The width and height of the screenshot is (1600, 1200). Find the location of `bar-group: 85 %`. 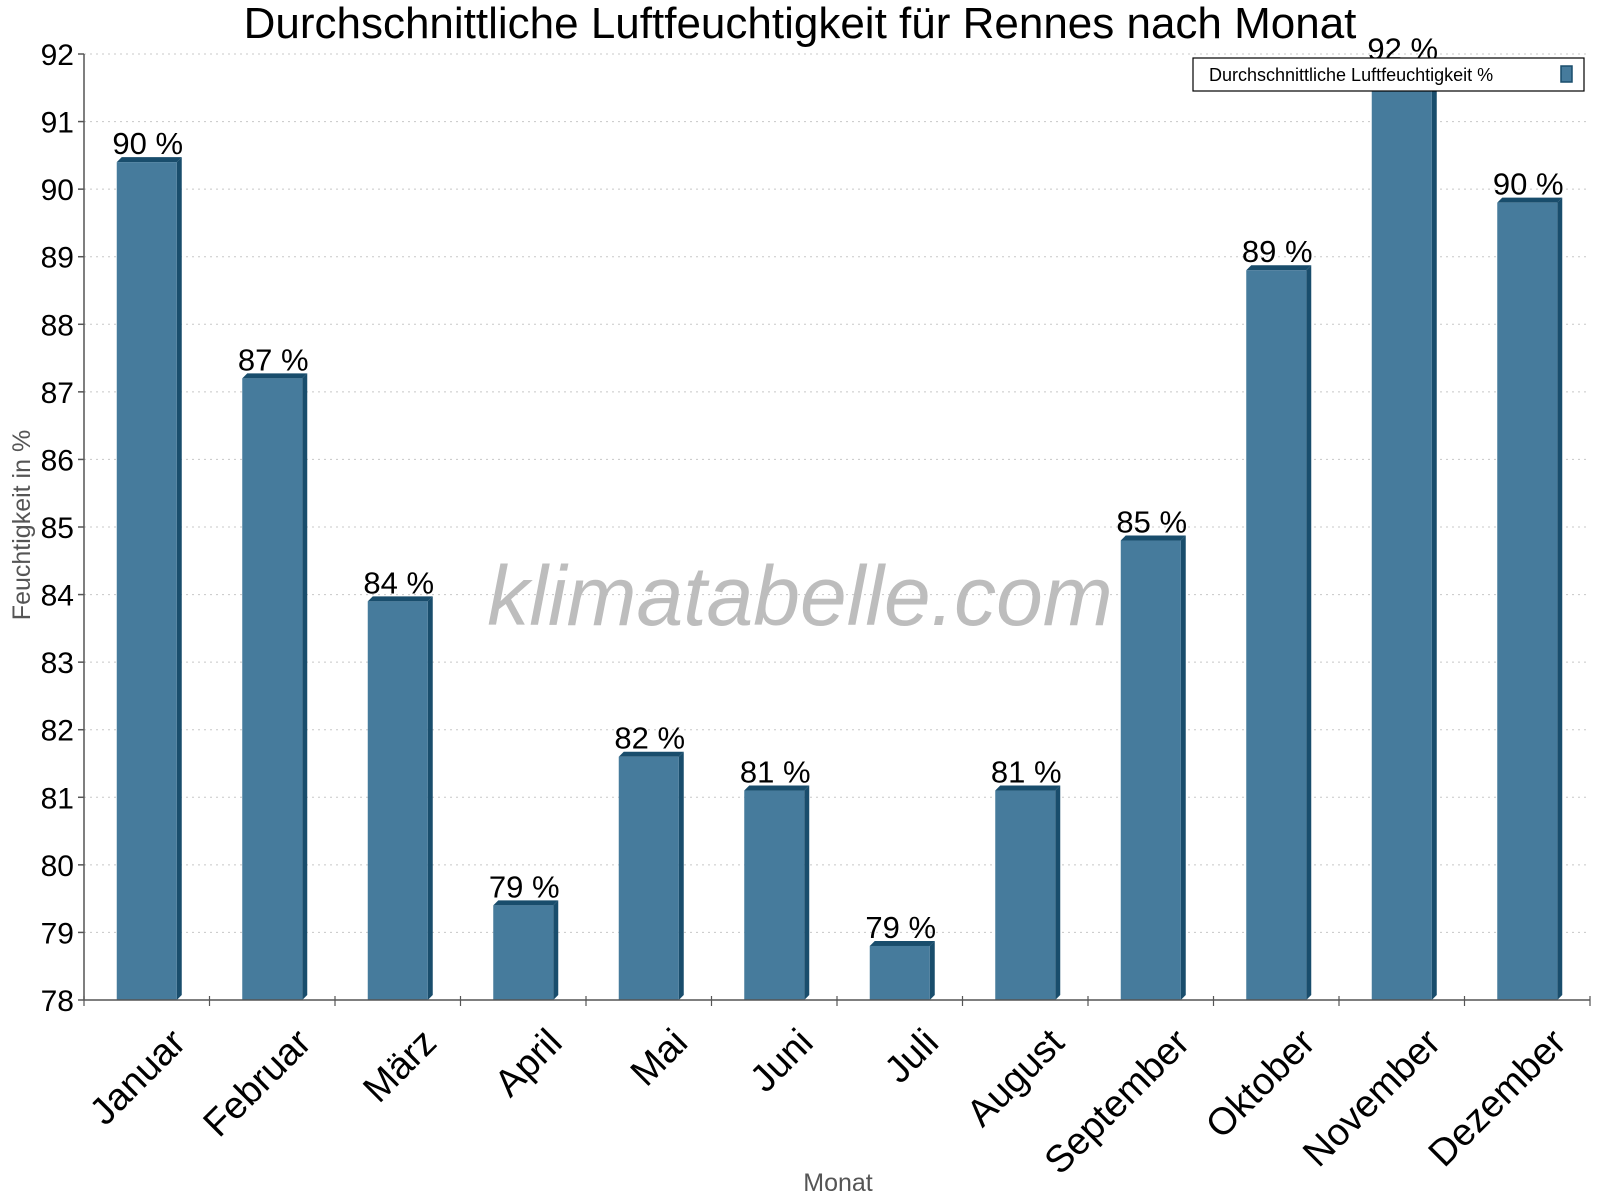

bar-group: 85 % is located at coordinates (1151, 752).